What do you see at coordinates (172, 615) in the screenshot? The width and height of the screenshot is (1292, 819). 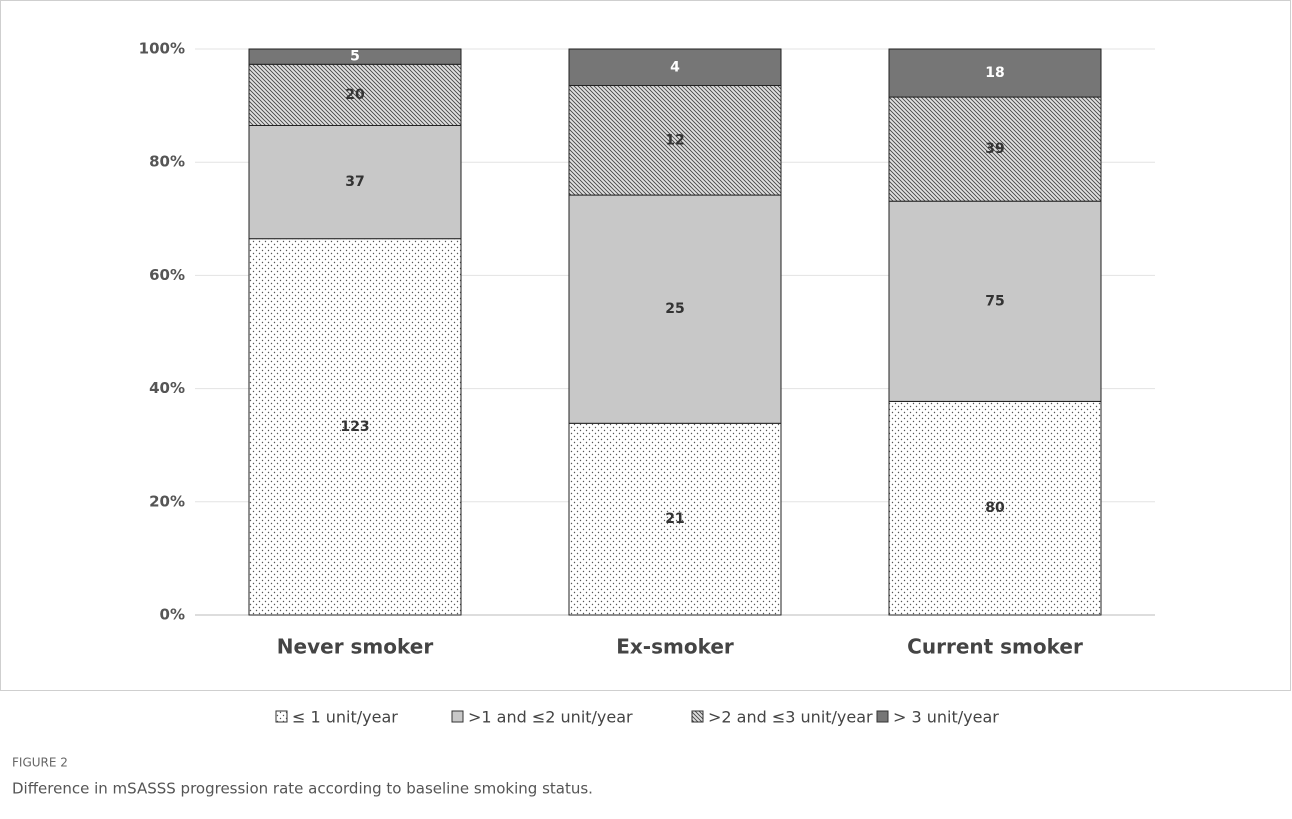 I see `y-tick-label: 0%` at bounding box center [172, 615].